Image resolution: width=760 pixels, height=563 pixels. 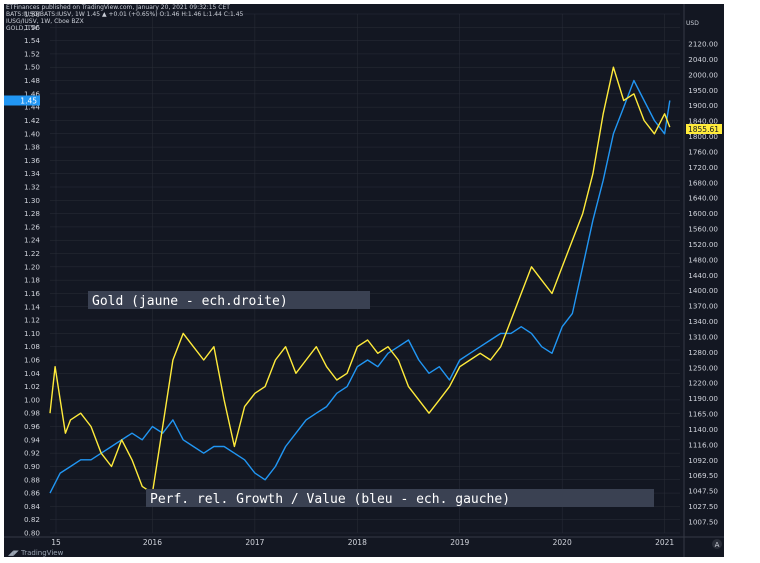 I want to click on x-tick-label: 15, so click(x=56, y=542).